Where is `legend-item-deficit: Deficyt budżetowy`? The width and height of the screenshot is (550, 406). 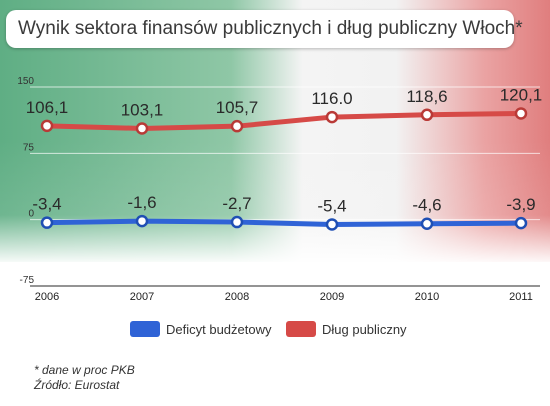
legend-item-deficit: Deficyt budżetowy is located at coordinates (201, 329).